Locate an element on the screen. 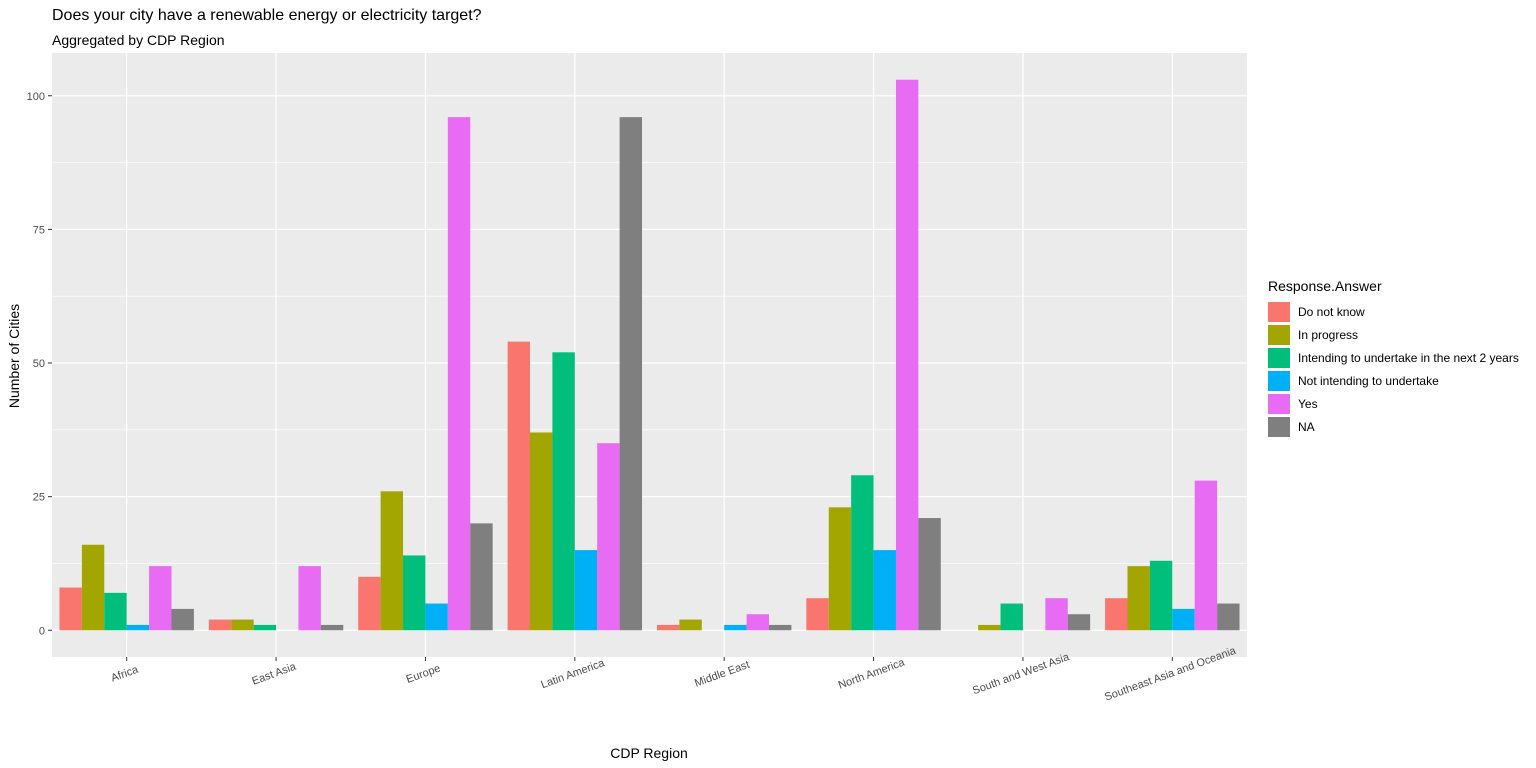  x-tick-label: Latin America is located at coordinates (573, 674).